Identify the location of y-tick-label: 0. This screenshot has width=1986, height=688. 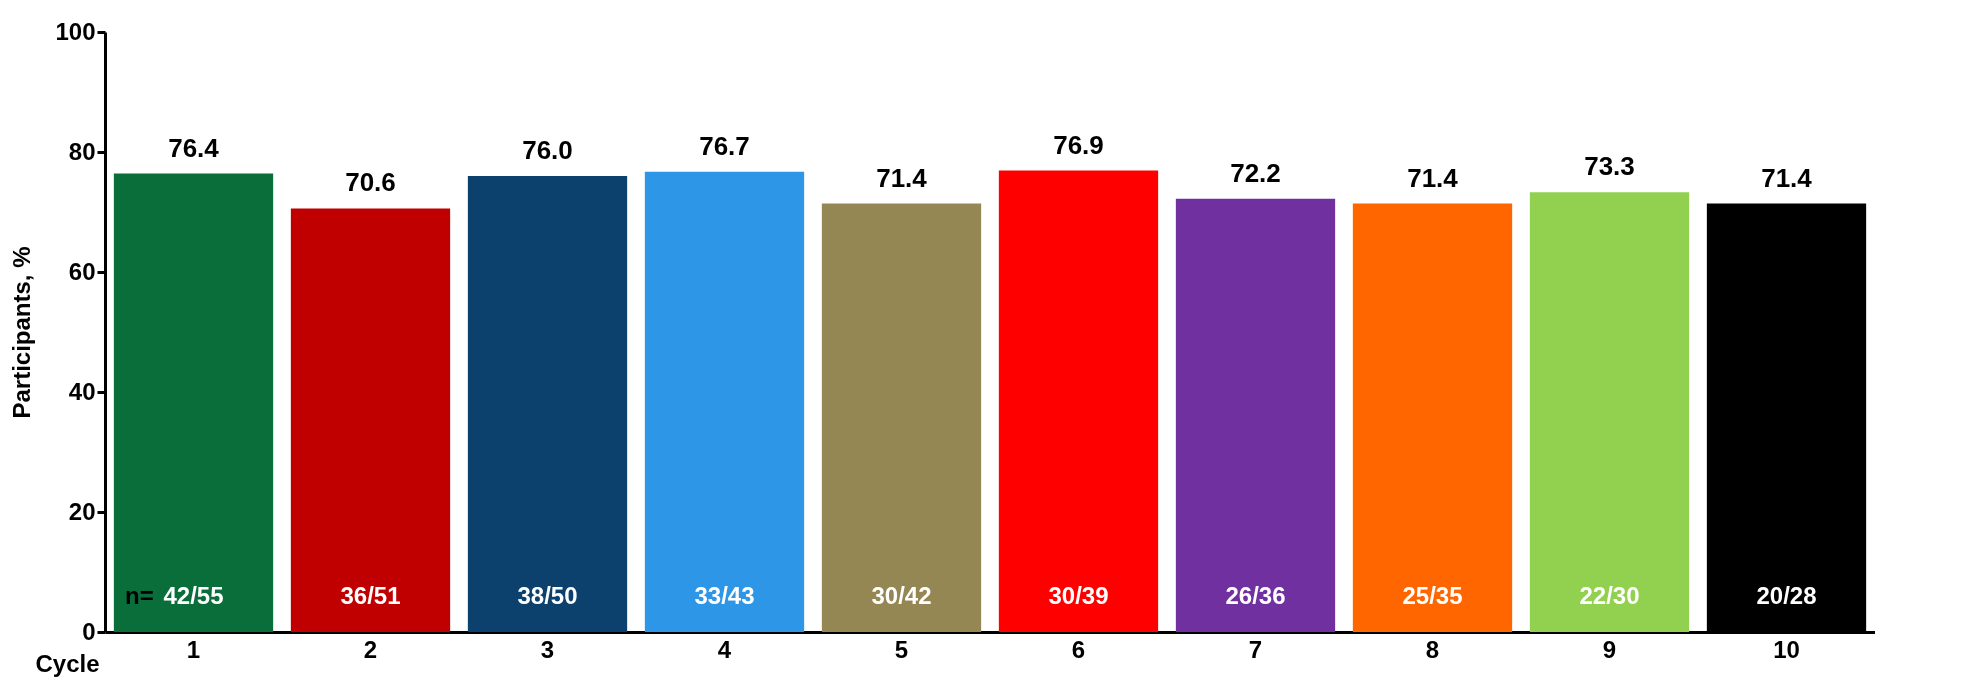
(89, 631).